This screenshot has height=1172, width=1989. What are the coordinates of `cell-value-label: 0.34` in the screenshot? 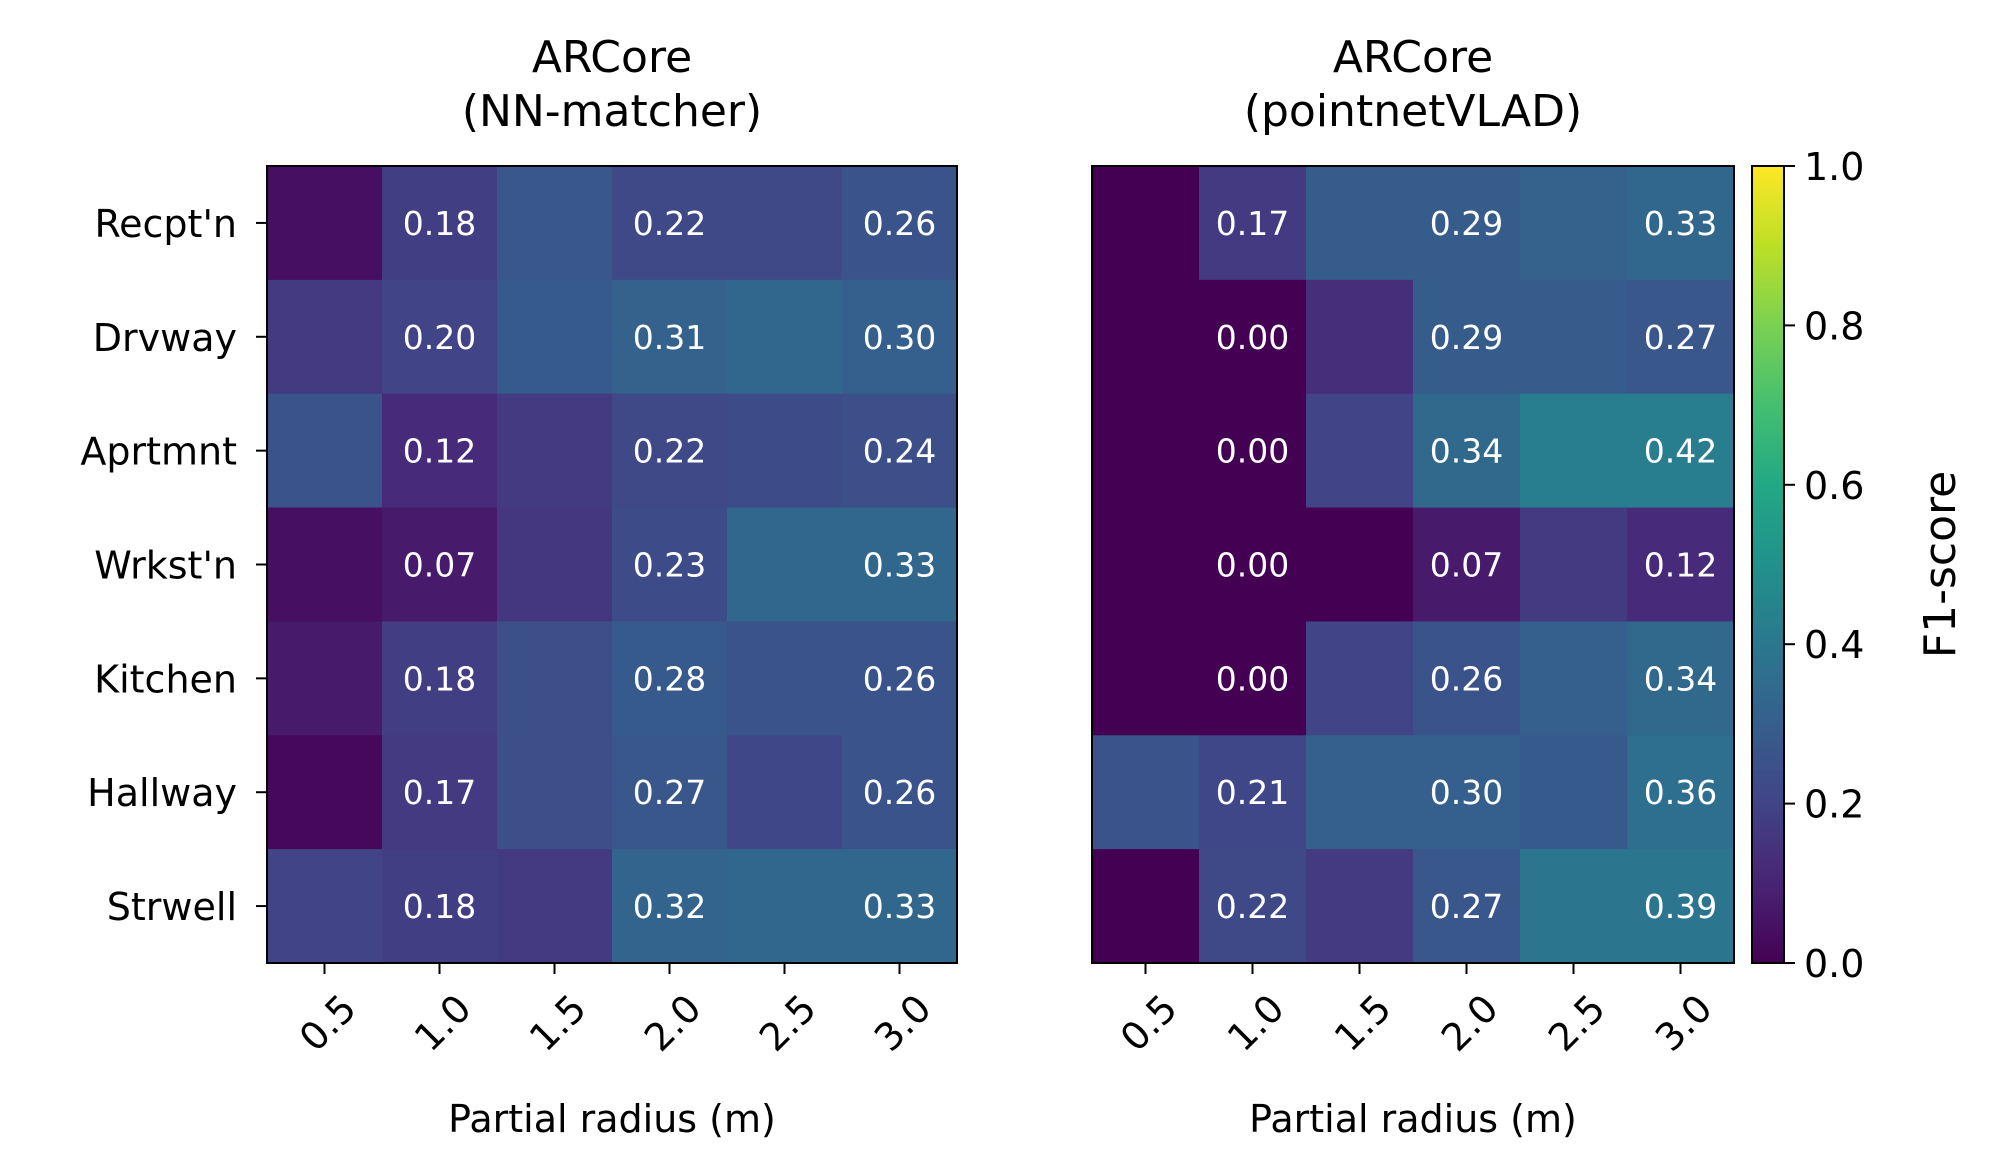 It's located at (1680, 678).